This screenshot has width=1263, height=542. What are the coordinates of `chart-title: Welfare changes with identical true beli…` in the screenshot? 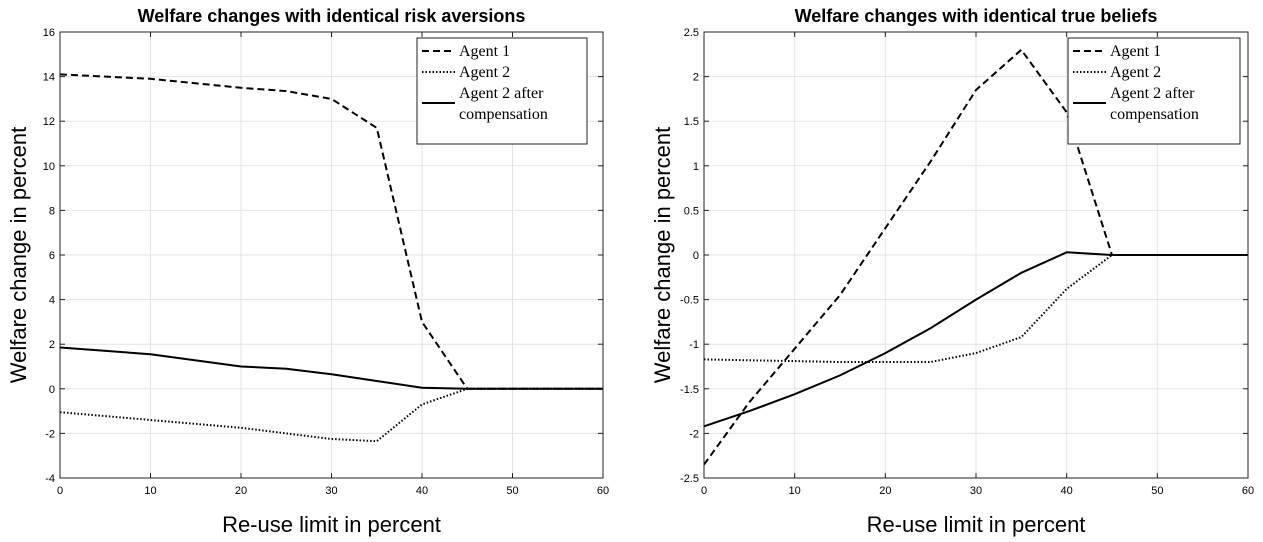 It's located at (976, 16).